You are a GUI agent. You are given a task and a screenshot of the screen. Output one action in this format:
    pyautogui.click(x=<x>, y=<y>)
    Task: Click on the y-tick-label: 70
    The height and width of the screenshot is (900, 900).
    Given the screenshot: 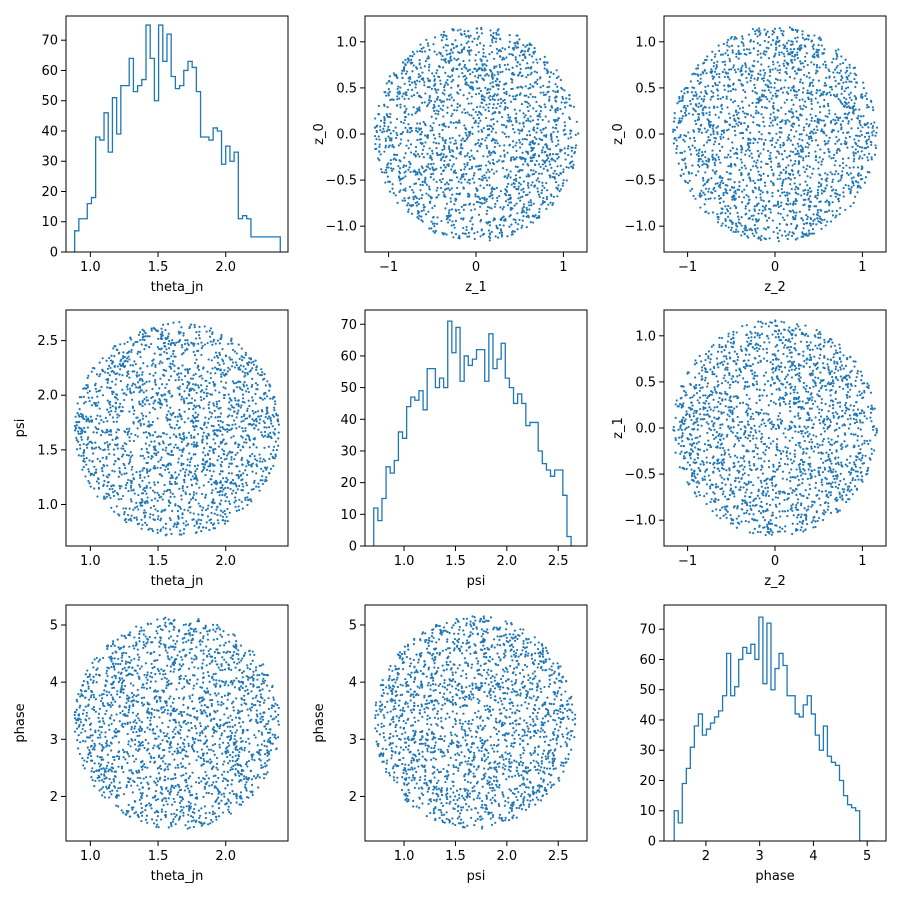 What is the action you would take?
    pyautogui.click(x=49, y=41)
    